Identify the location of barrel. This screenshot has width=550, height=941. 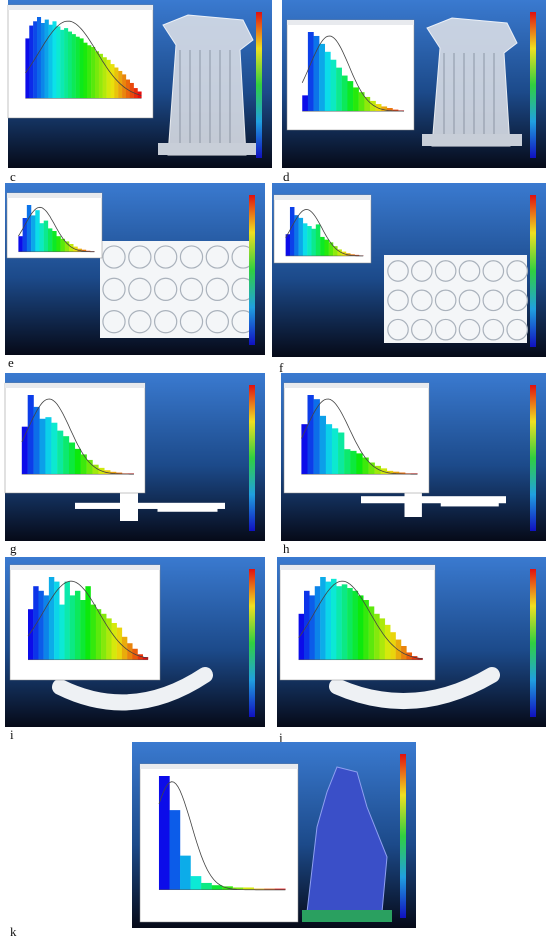
(187, 510).